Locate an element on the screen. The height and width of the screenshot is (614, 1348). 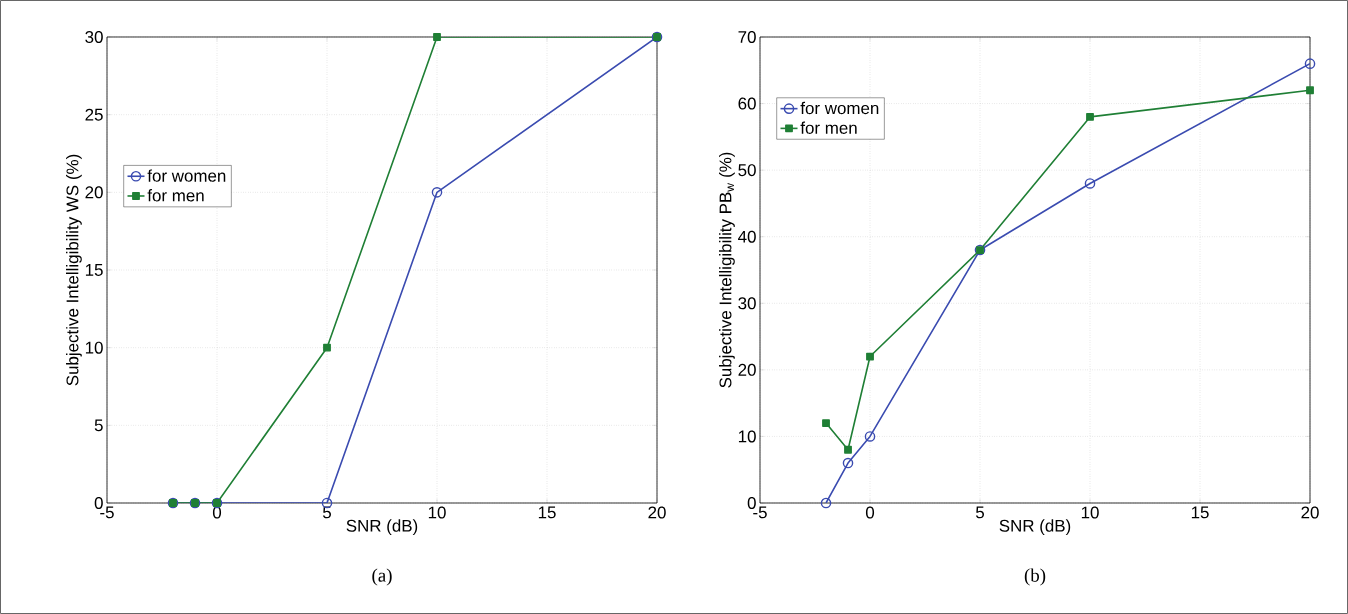
y-tick-label: 25 is located at coordinates (94, 114).